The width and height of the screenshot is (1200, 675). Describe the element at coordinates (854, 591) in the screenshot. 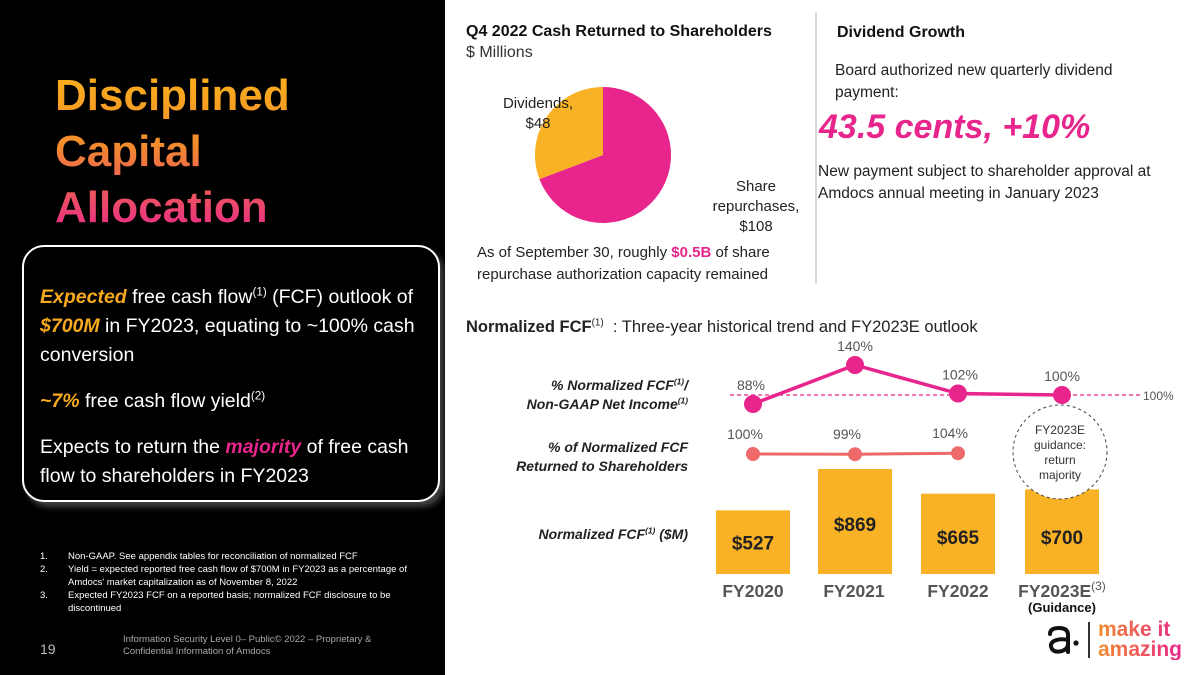

I see `x-label-fy2021: FY2021` at that location.